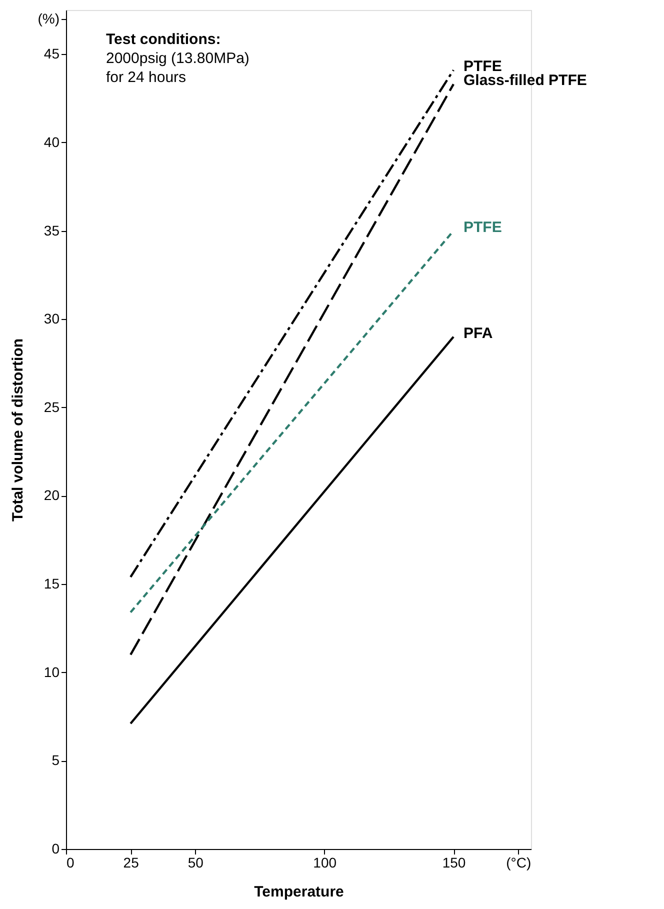  What do you see at coordinates (325, 862) in the screenshot?
I see `x-tick-label: 100` at bounding box center [325, 862].